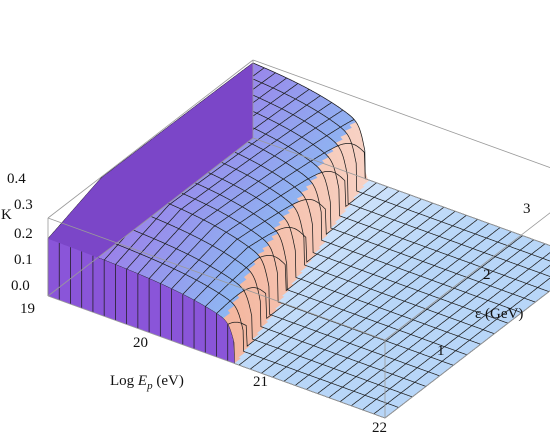 The image size is (550, 446). I want to click on z-tick-label: 0.0, so click(20, 286).